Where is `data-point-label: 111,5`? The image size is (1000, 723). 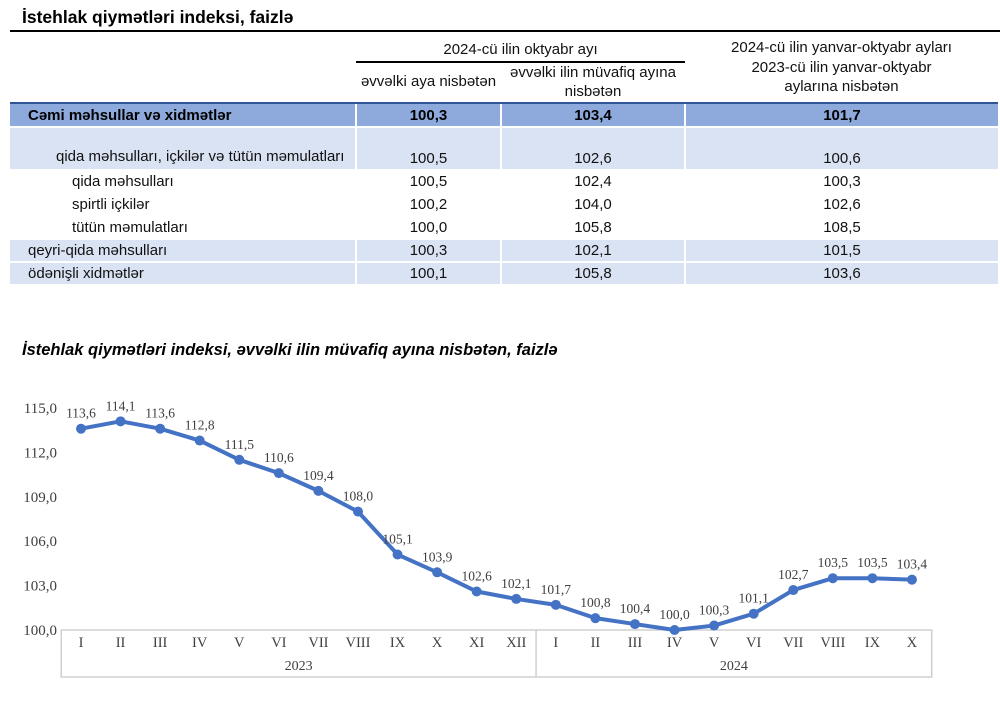
data-point-label: 111,5 is located at coordinates (240, 444).